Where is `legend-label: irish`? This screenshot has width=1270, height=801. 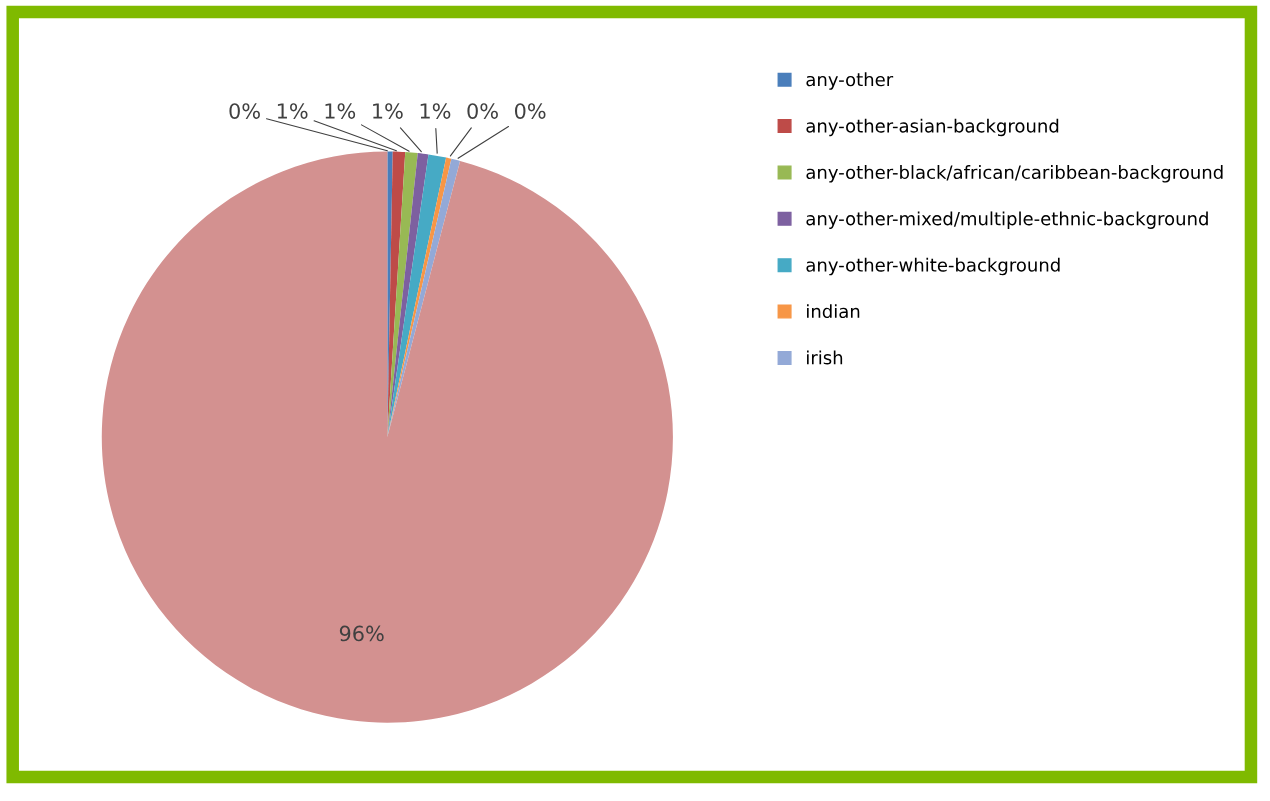 legend-label: irish is located at coordinates (825, 357).